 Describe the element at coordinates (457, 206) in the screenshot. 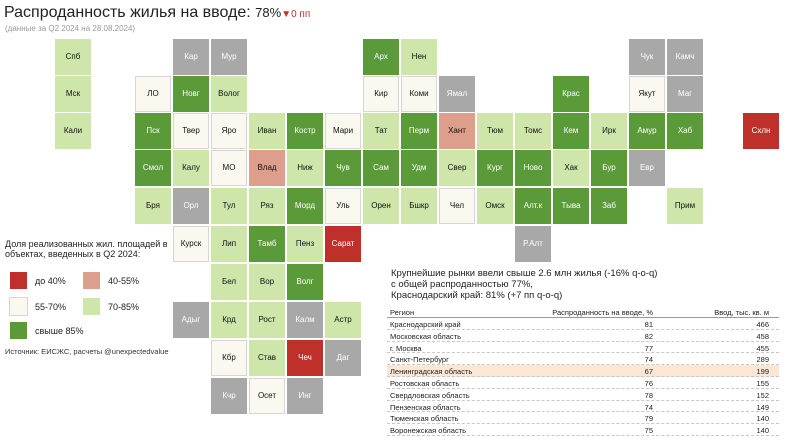

I see `region-tile: Чел` at that location.